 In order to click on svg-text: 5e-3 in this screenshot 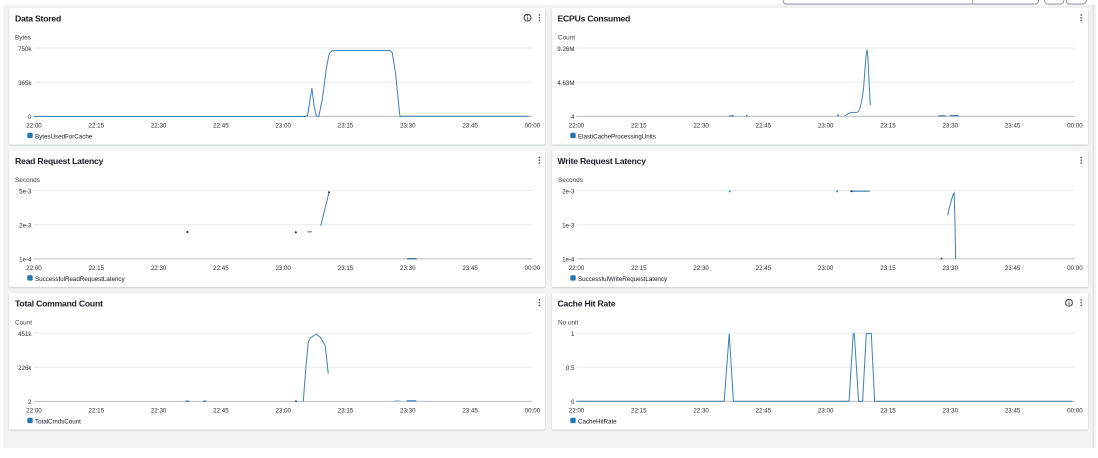, I will do `click(25, 191)`.